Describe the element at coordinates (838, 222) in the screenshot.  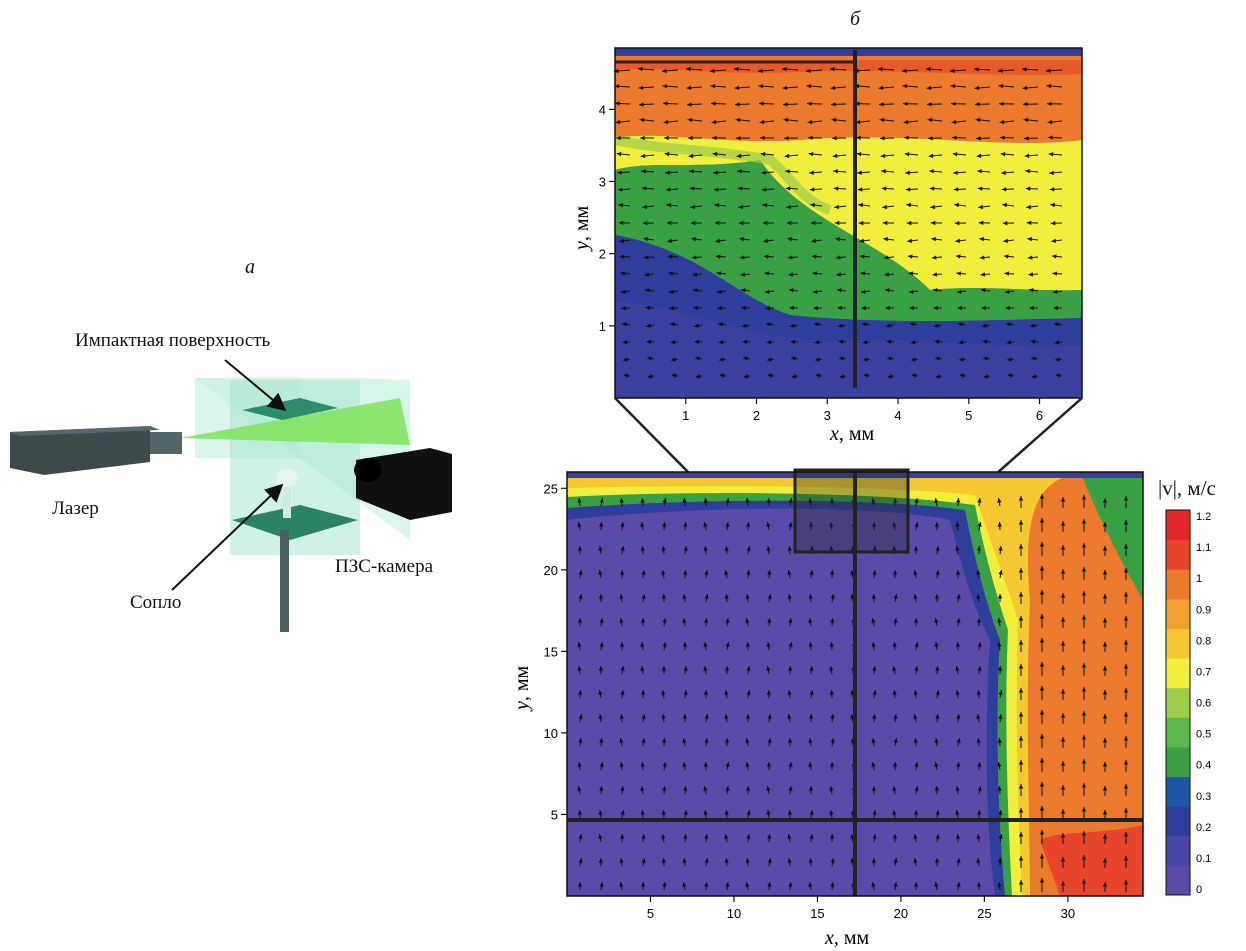
I see `zoom-velocity-vectors` at that location.